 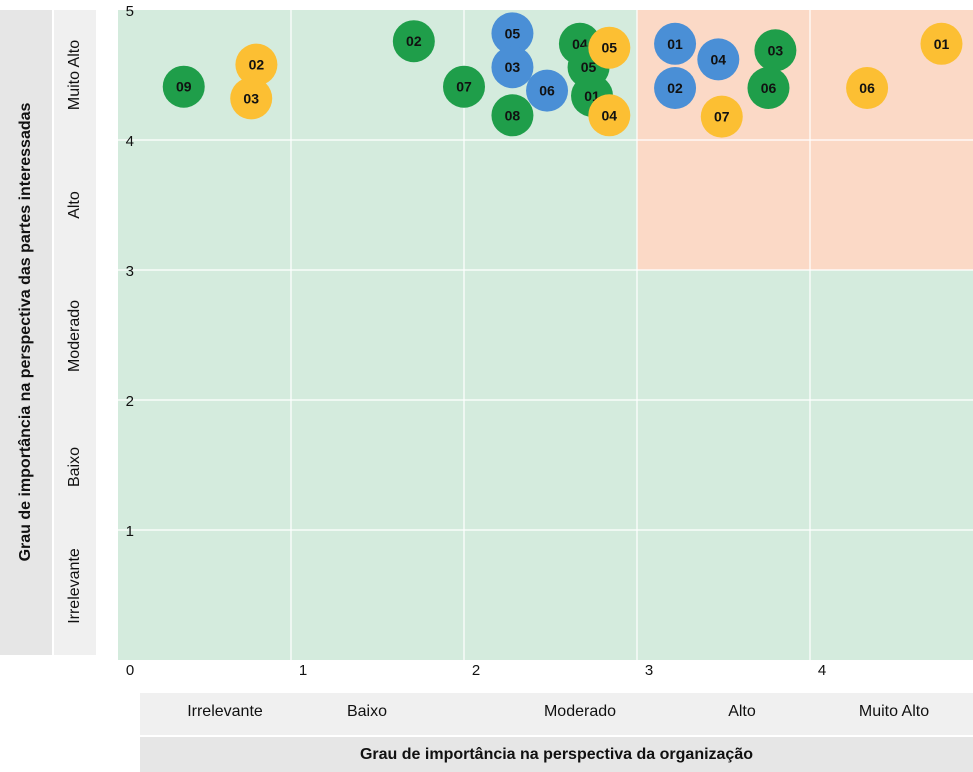 I want to click on data-point-label: 09, so click(x=184, y=87).